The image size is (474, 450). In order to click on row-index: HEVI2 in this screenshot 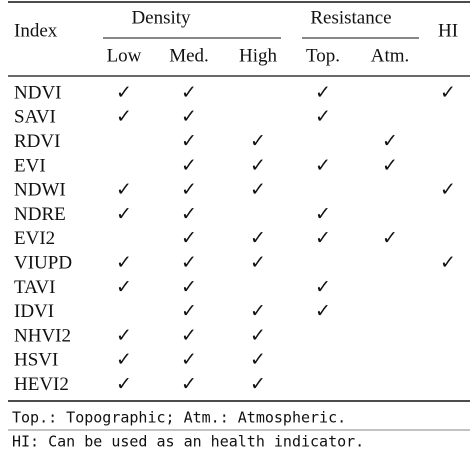, I will do `click(41, 384)`.